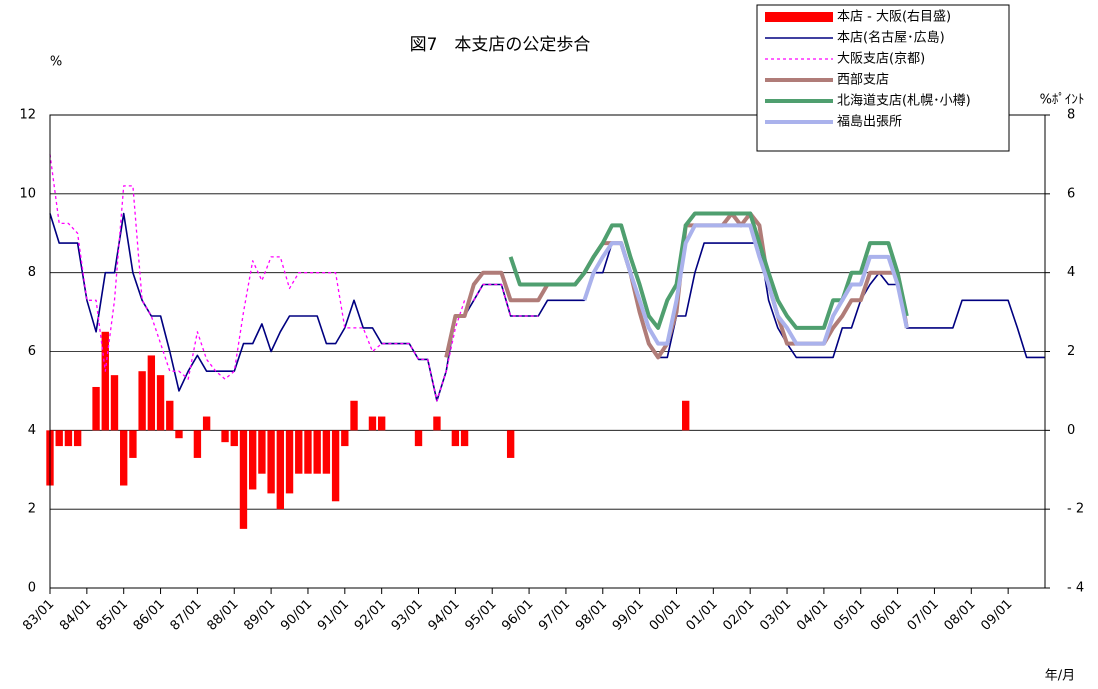 This screenshot has height=689, width=1098. Describe the element at coordinates (32, 351) in the screenshot. I see `y-tick-label: 6` at that location.